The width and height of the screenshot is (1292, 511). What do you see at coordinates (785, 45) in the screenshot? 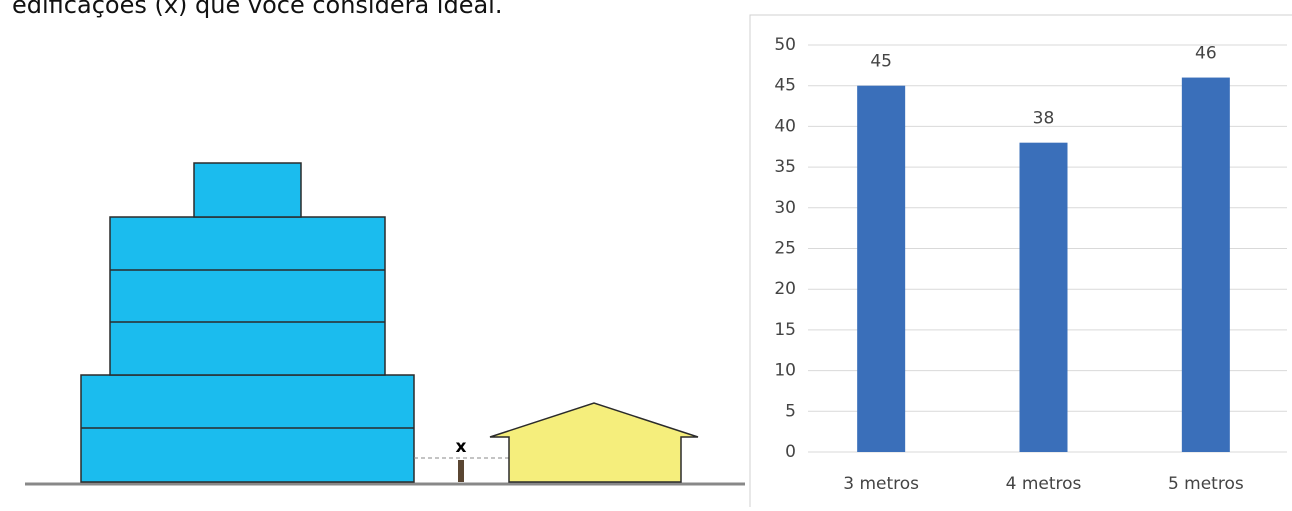
I see `y-tick-label: 50` at bounding box center [785, 45].